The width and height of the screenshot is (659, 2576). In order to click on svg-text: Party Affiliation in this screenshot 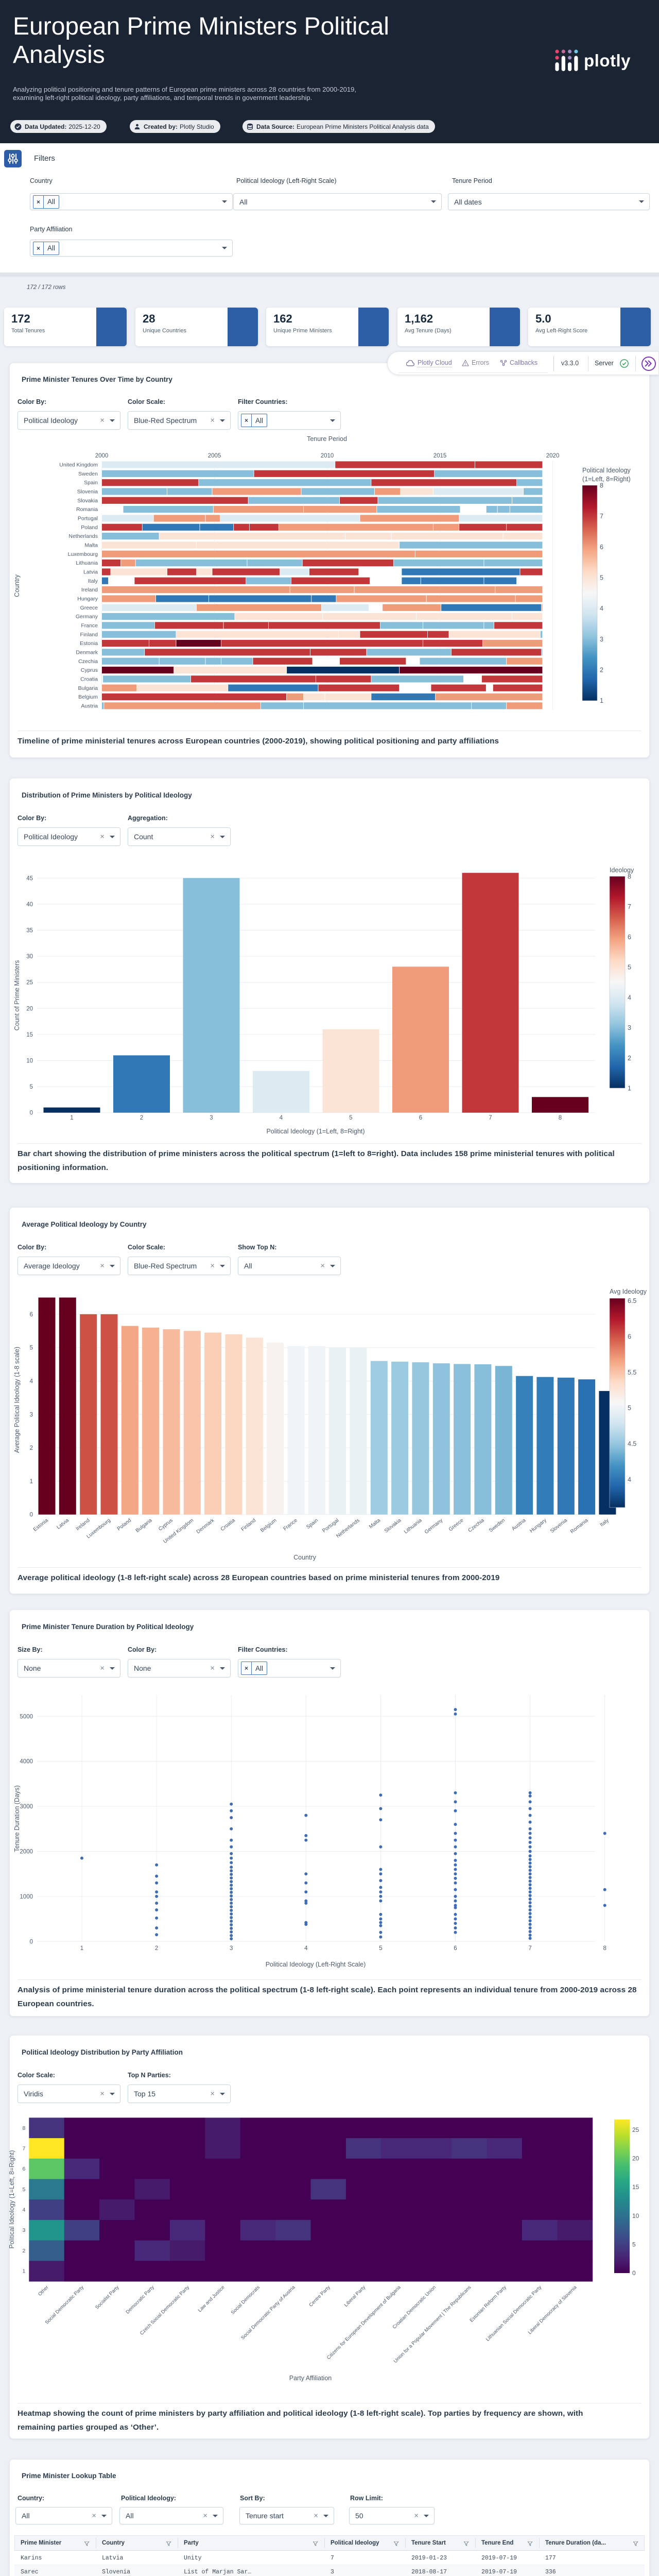, I will do `click(310, 2378)`.